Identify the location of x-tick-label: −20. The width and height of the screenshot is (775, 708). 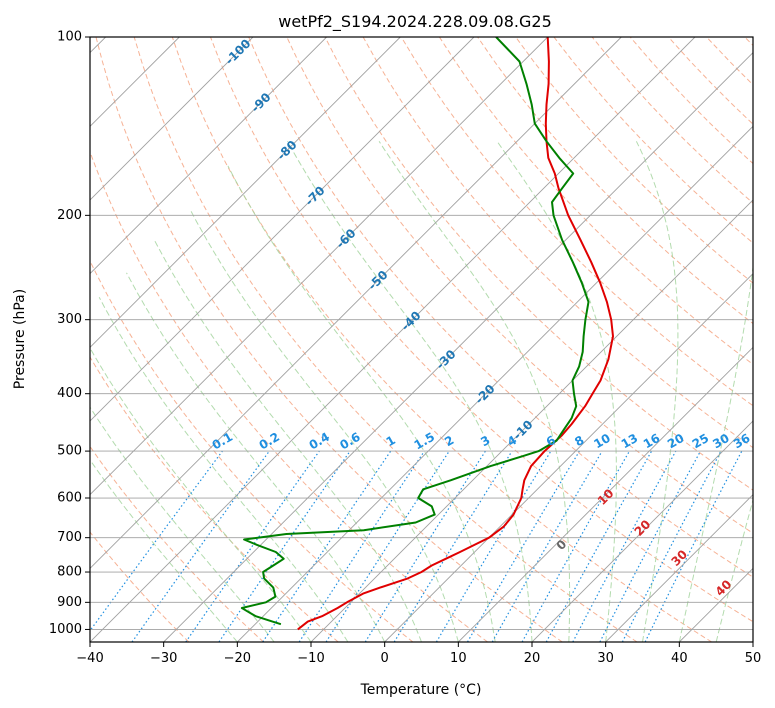
(237, 658).